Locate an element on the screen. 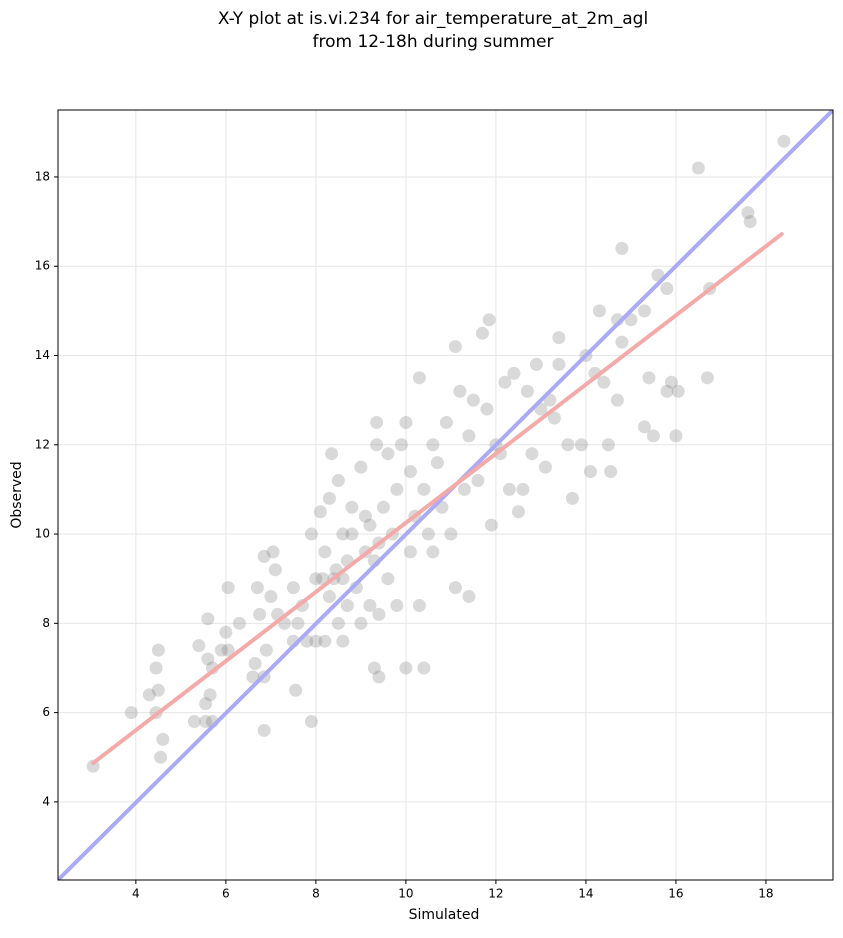 The width and height of the screenshot is (843, 938). x-tick-label: 4 is located at coordinates (136, 894).